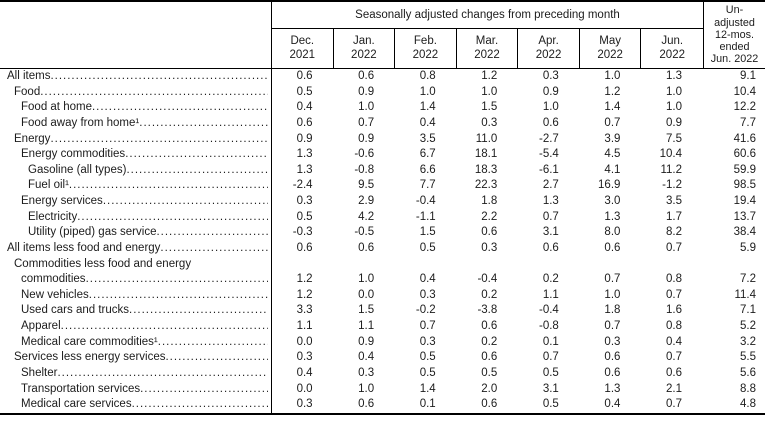  What do you see at coordinates (745, 294) in the screenshot?
I see `unadjusted-12mo-value: 11.4` at bounding box center [745, 294].